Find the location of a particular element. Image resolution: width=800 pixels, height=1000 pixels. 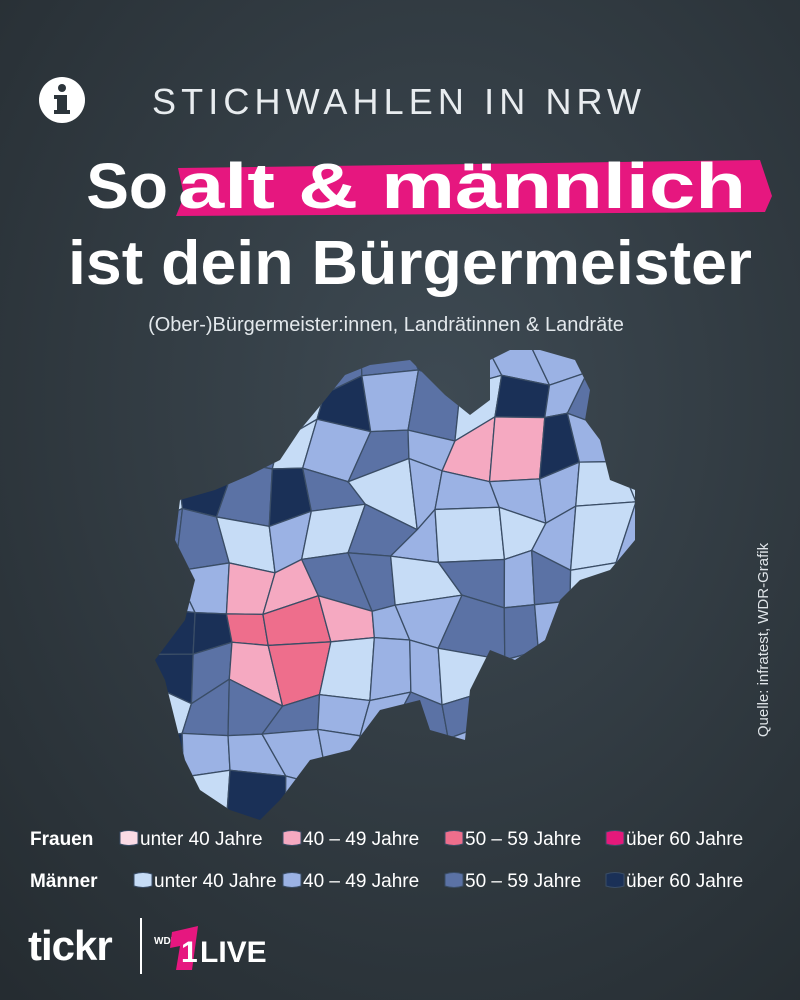

divider is located at coordinates (141, 946).